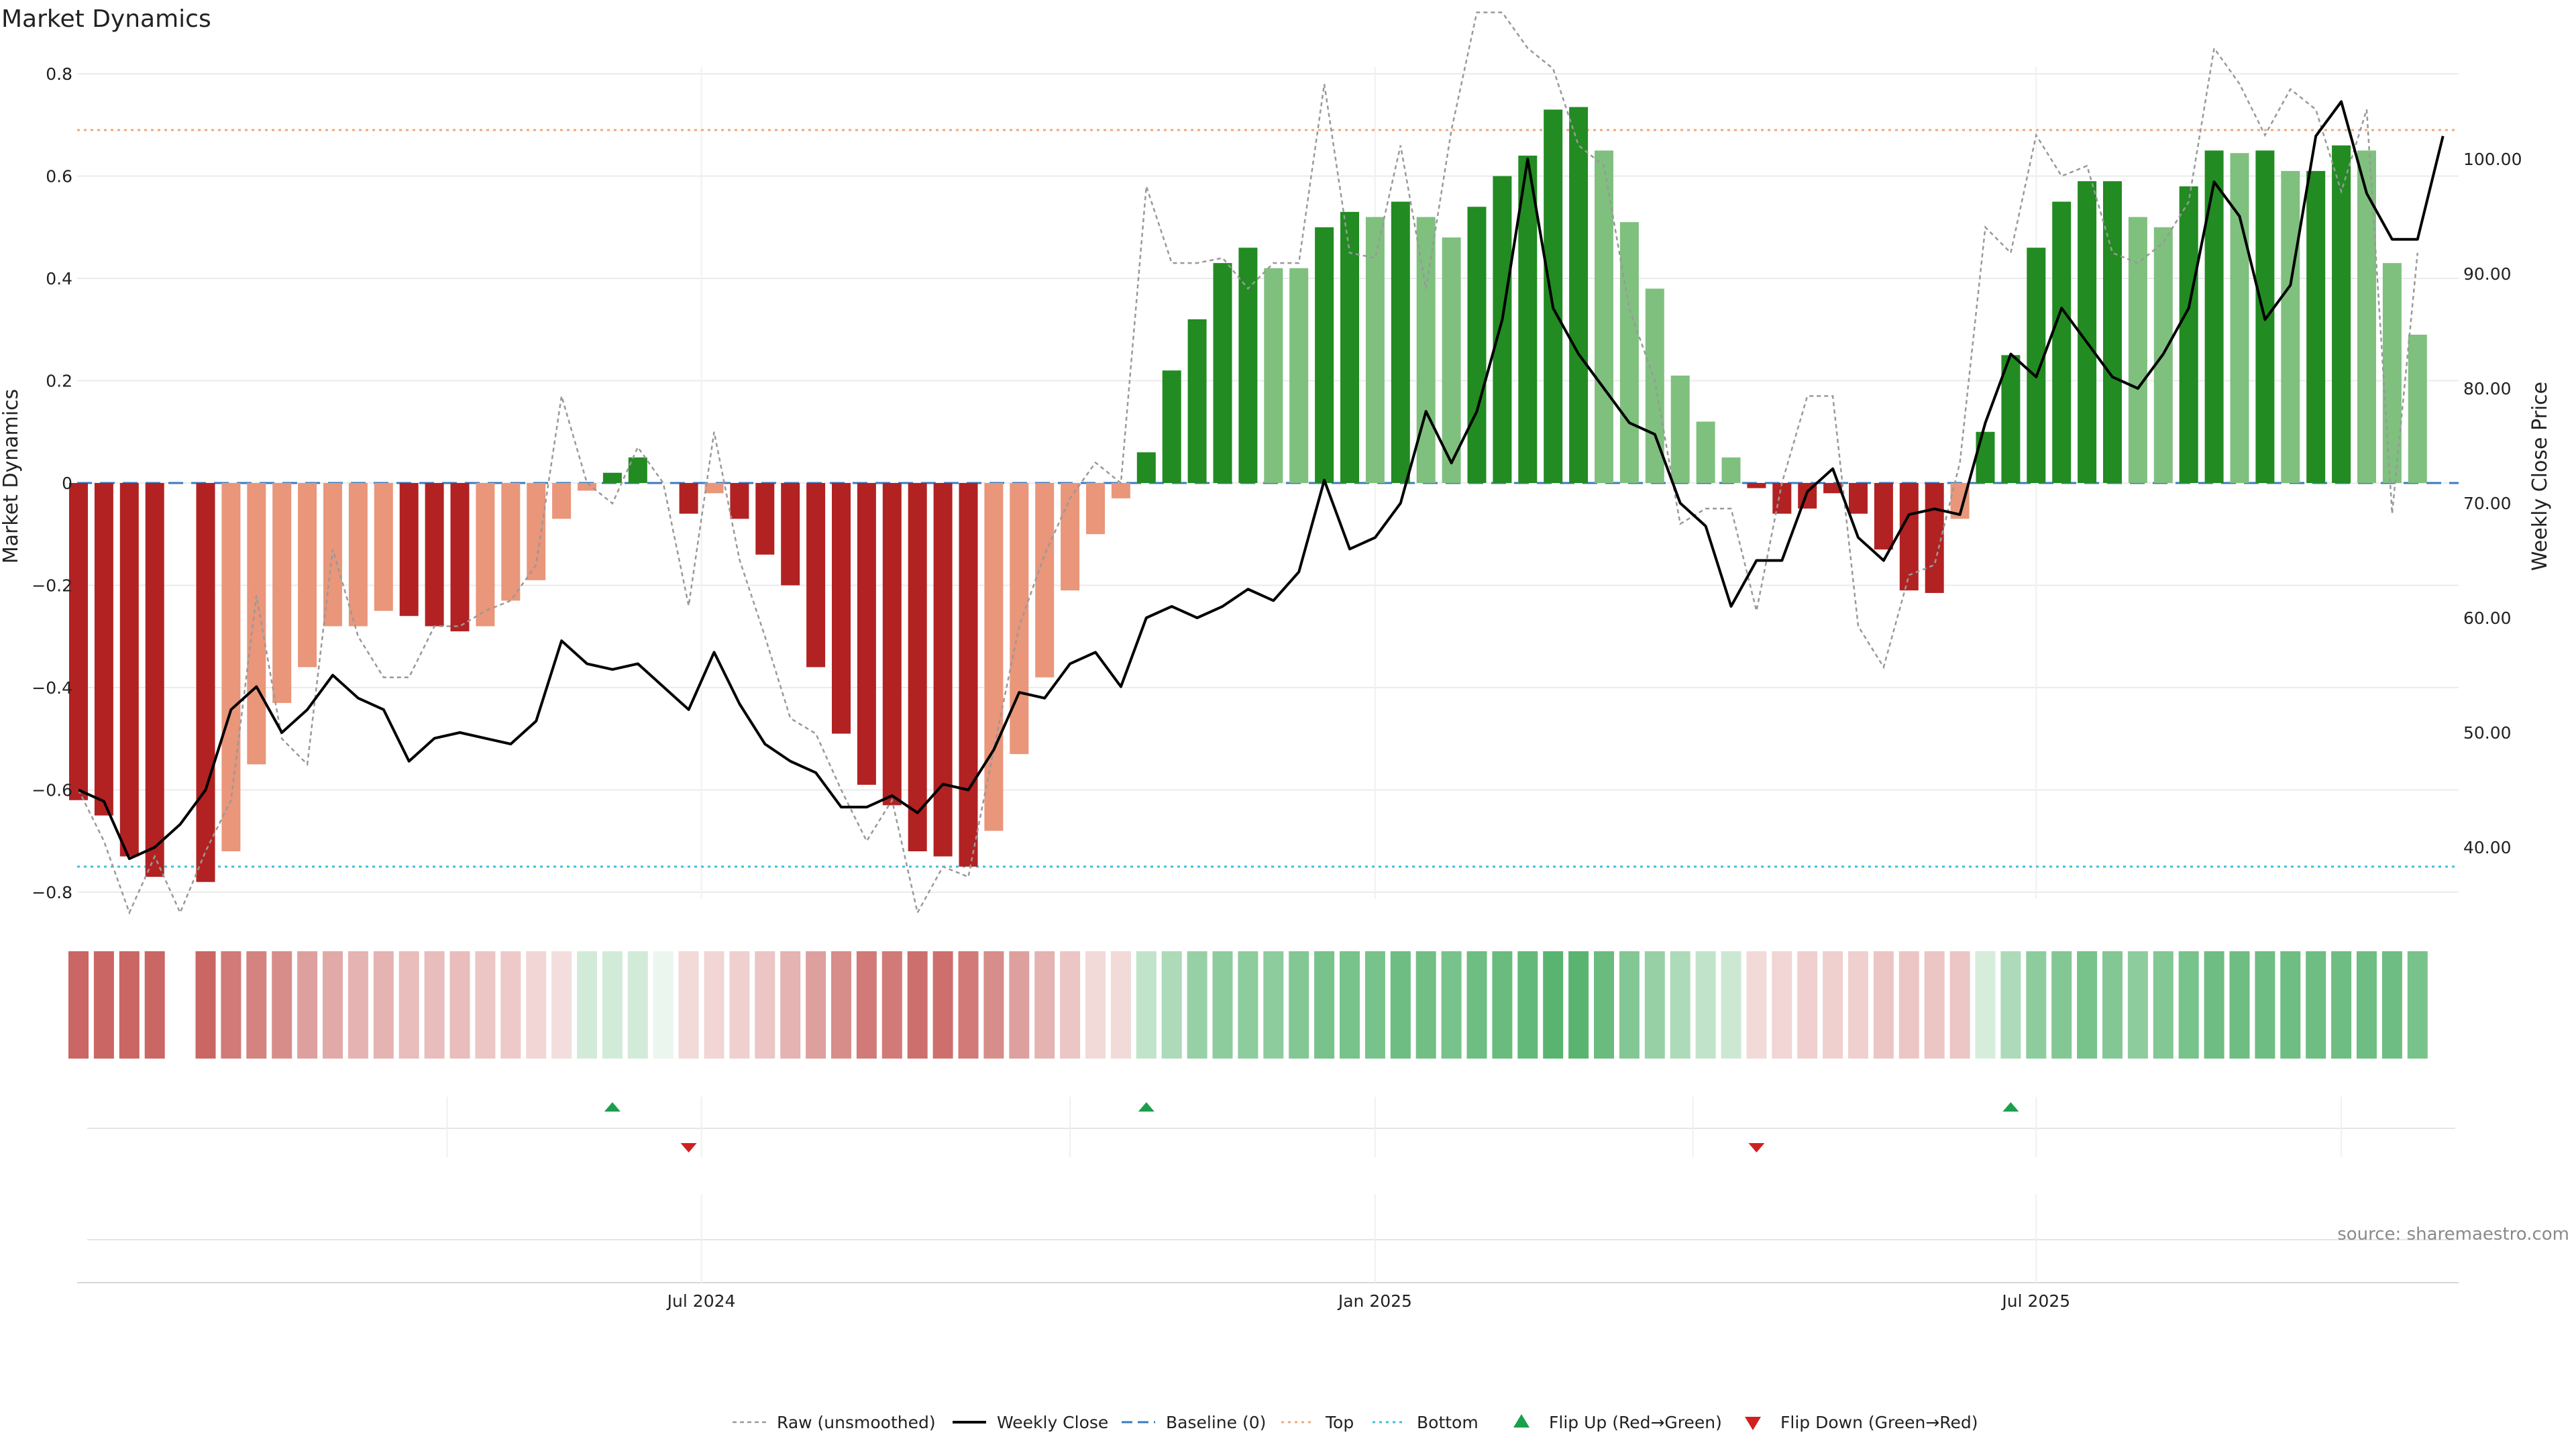  What do you see at coordinates (11, 476) in the screenshot?
I see `y-axis-title: Market Dynamics` at bounding box center [11, 476].